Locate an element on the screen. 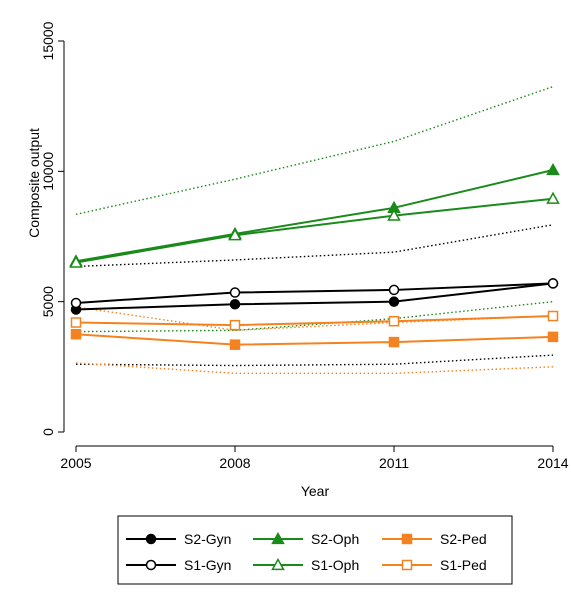  series-s2-gyn is located at coordinates (314, 296).